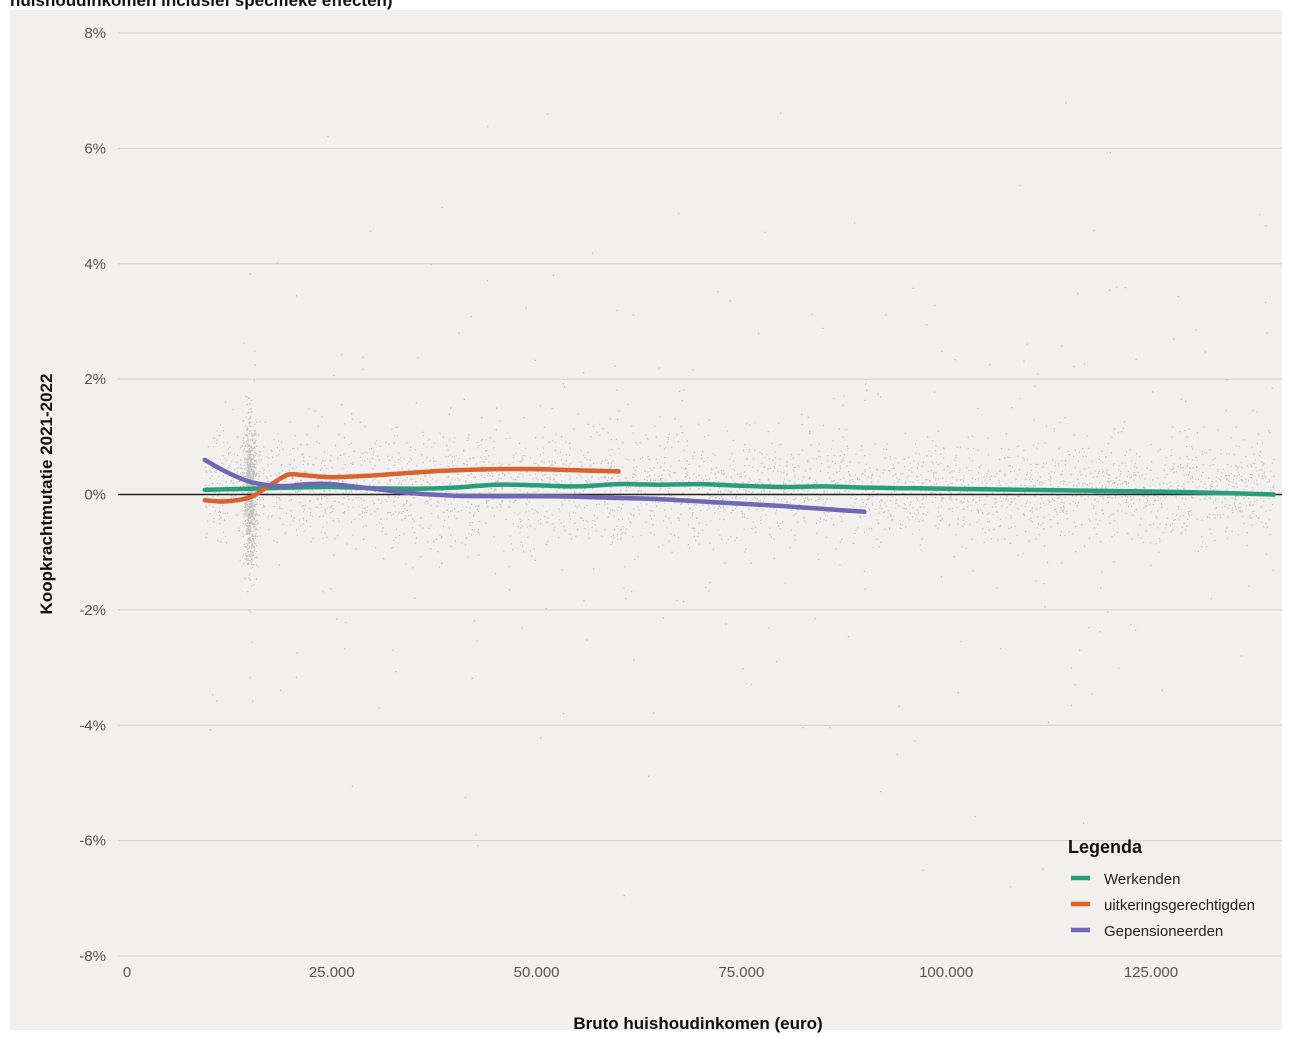  I want to click on legend-title: Legenda, so click(1105, 847).